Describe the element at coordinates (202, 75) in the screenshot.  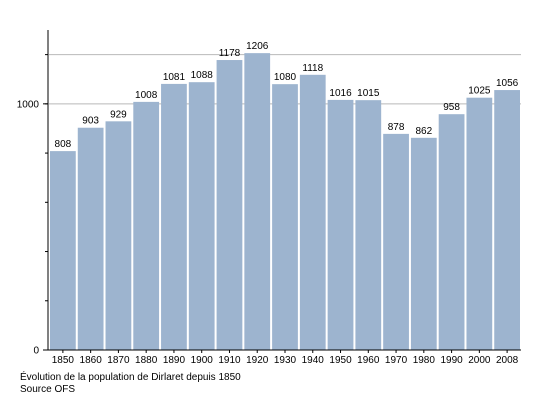
I see `data-label-1900: 1088` at that location.